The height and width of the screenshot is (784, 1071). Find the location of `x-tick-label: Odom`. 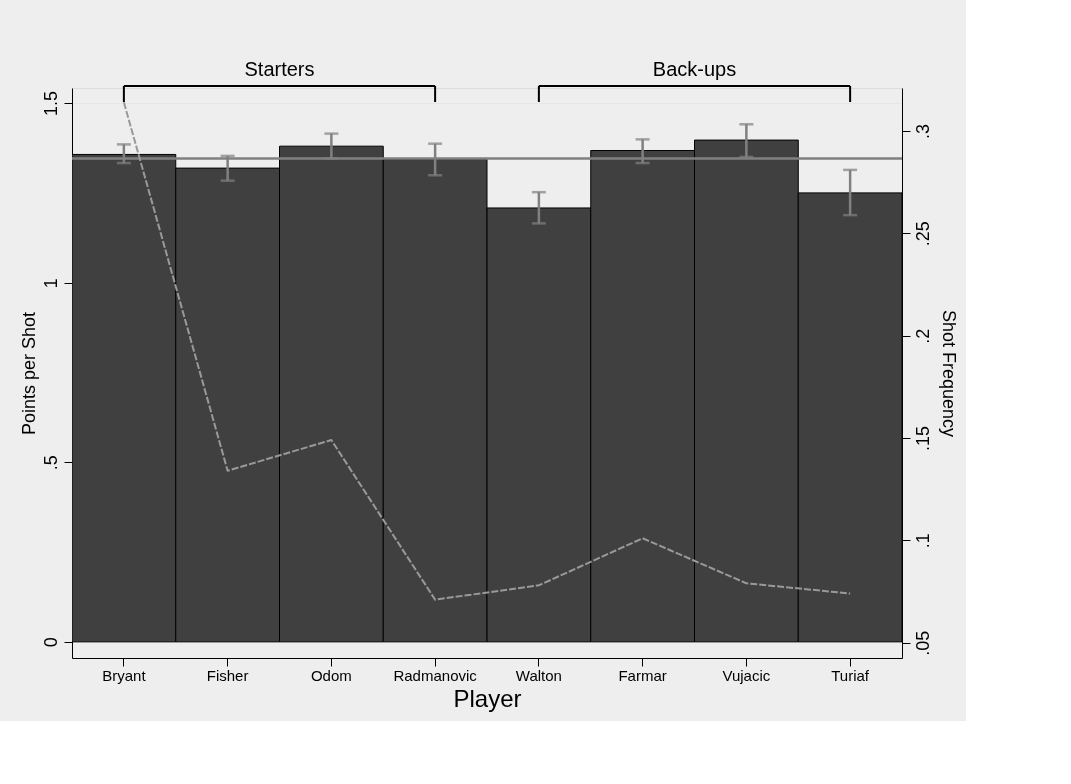

x-tick-label: Odom is located at coordinates (331, 675).